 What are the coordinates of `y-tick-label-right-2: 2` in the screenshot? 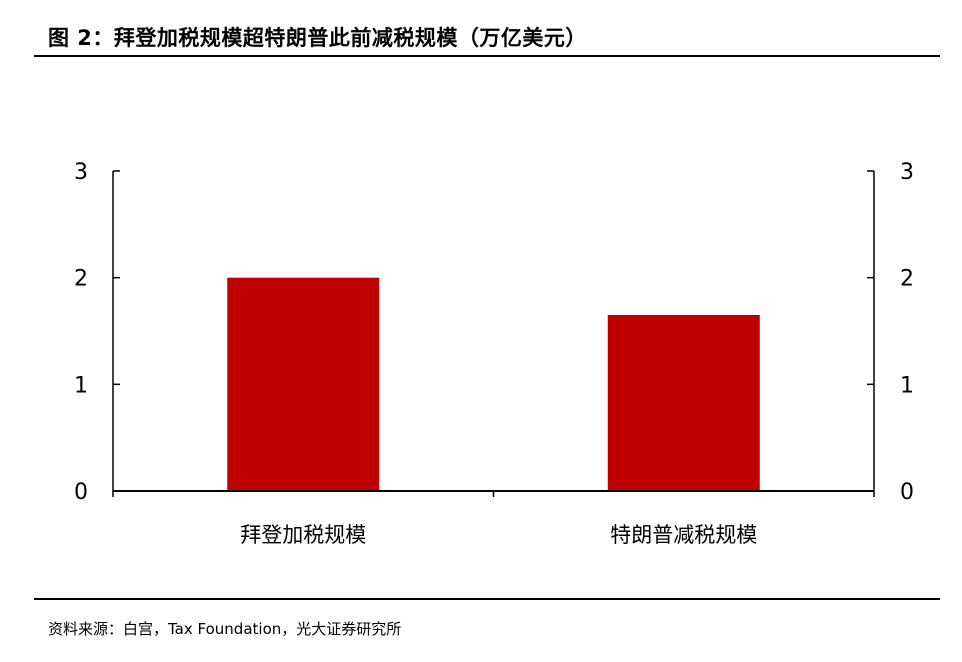 It's located at (907, 279).